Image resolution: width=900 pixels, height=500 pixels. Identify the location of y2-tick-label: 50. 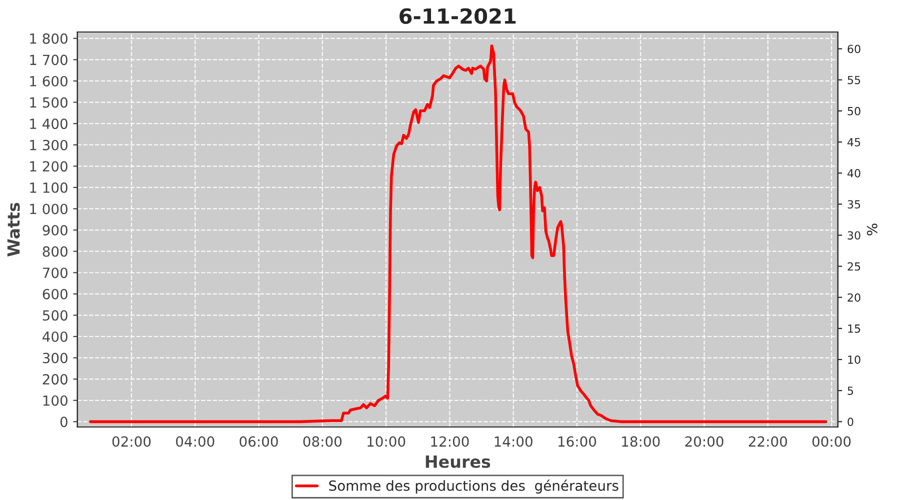
(854, 111).